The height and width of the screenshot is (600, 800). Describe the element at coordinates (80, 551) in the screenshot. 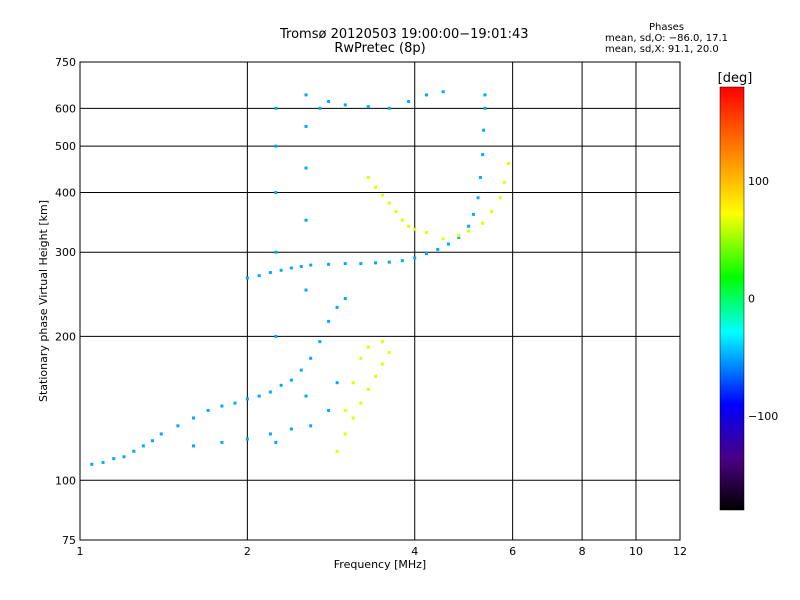

I see `x-tick-label: 1` at that location.